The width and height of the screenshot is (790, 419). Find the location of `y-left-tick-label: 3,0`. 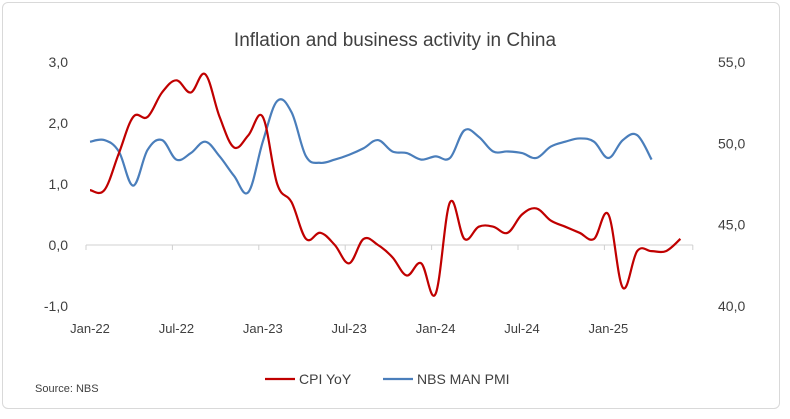

y-left-tick-label: 3,0 is located at coordinates (59, 62).